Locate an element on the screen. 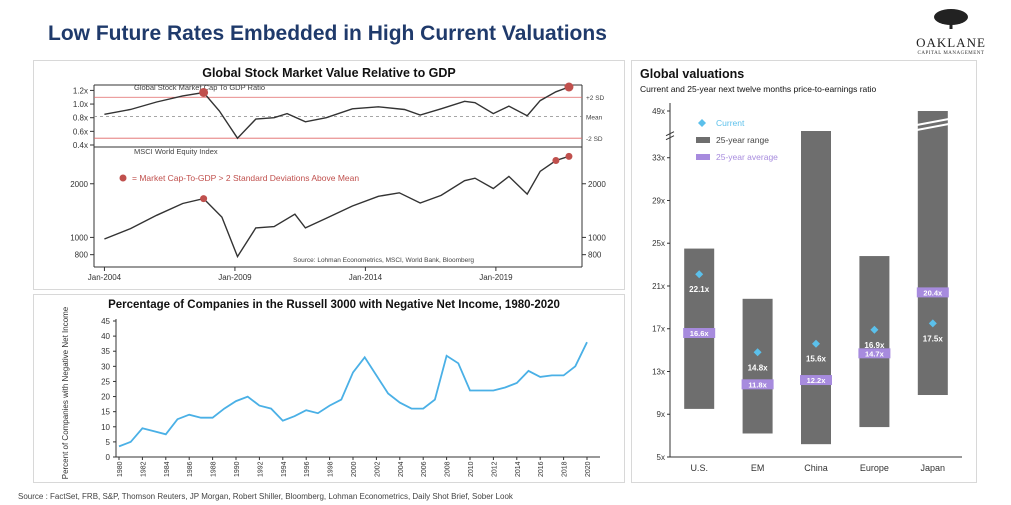  y-tick-label: 800 is located at coordinates (82, 255).